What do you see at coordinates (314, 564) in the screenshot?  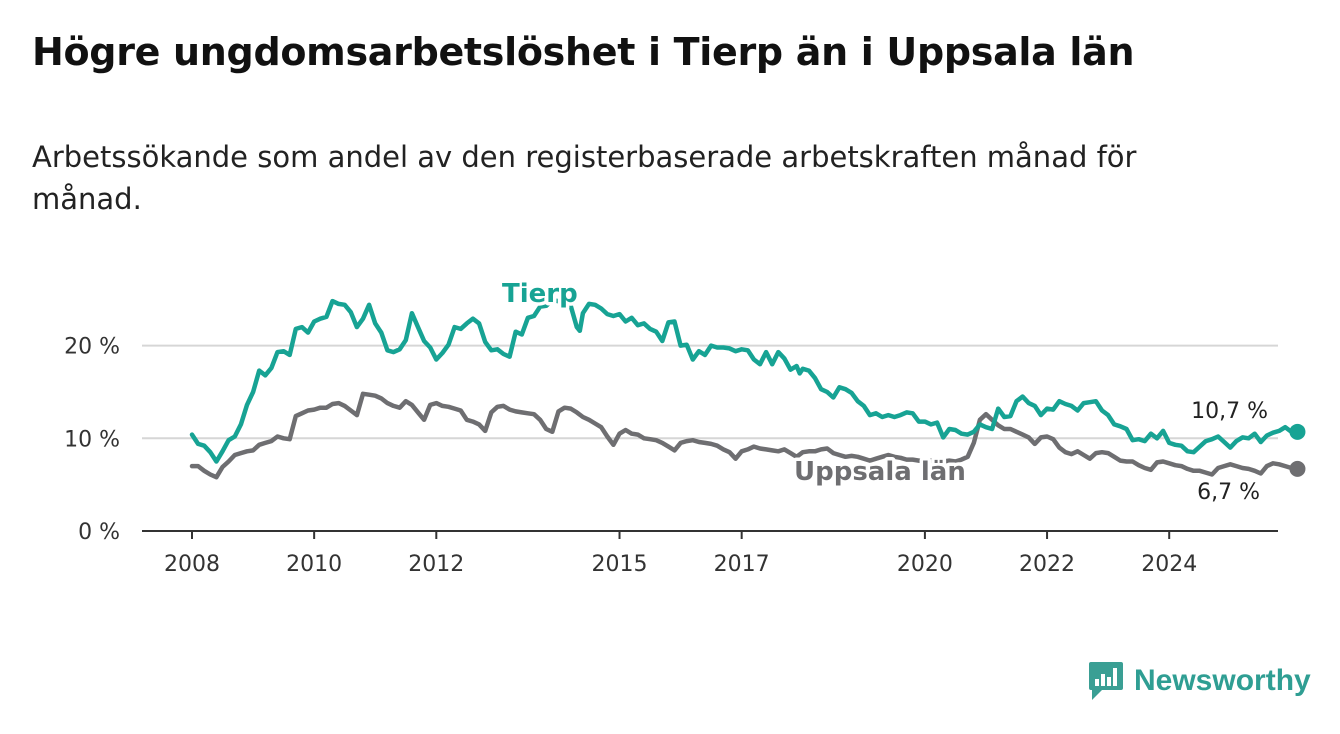 I see `x-tick-label: 2010` at bounding box center [314, 564].